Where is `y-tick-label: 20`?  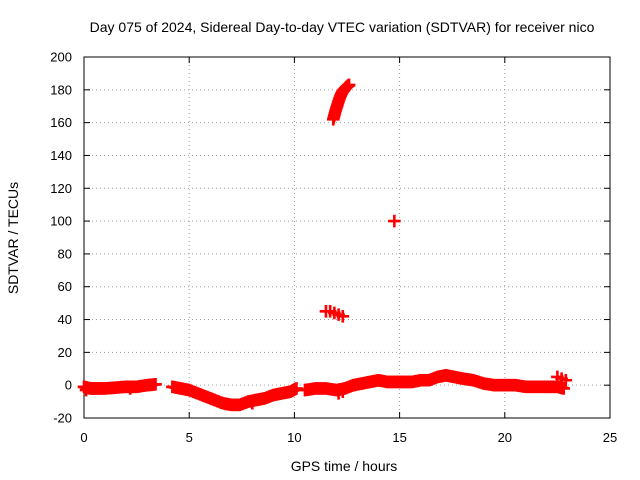 y-tick-label: 20 is located at coordinates (65, 352).